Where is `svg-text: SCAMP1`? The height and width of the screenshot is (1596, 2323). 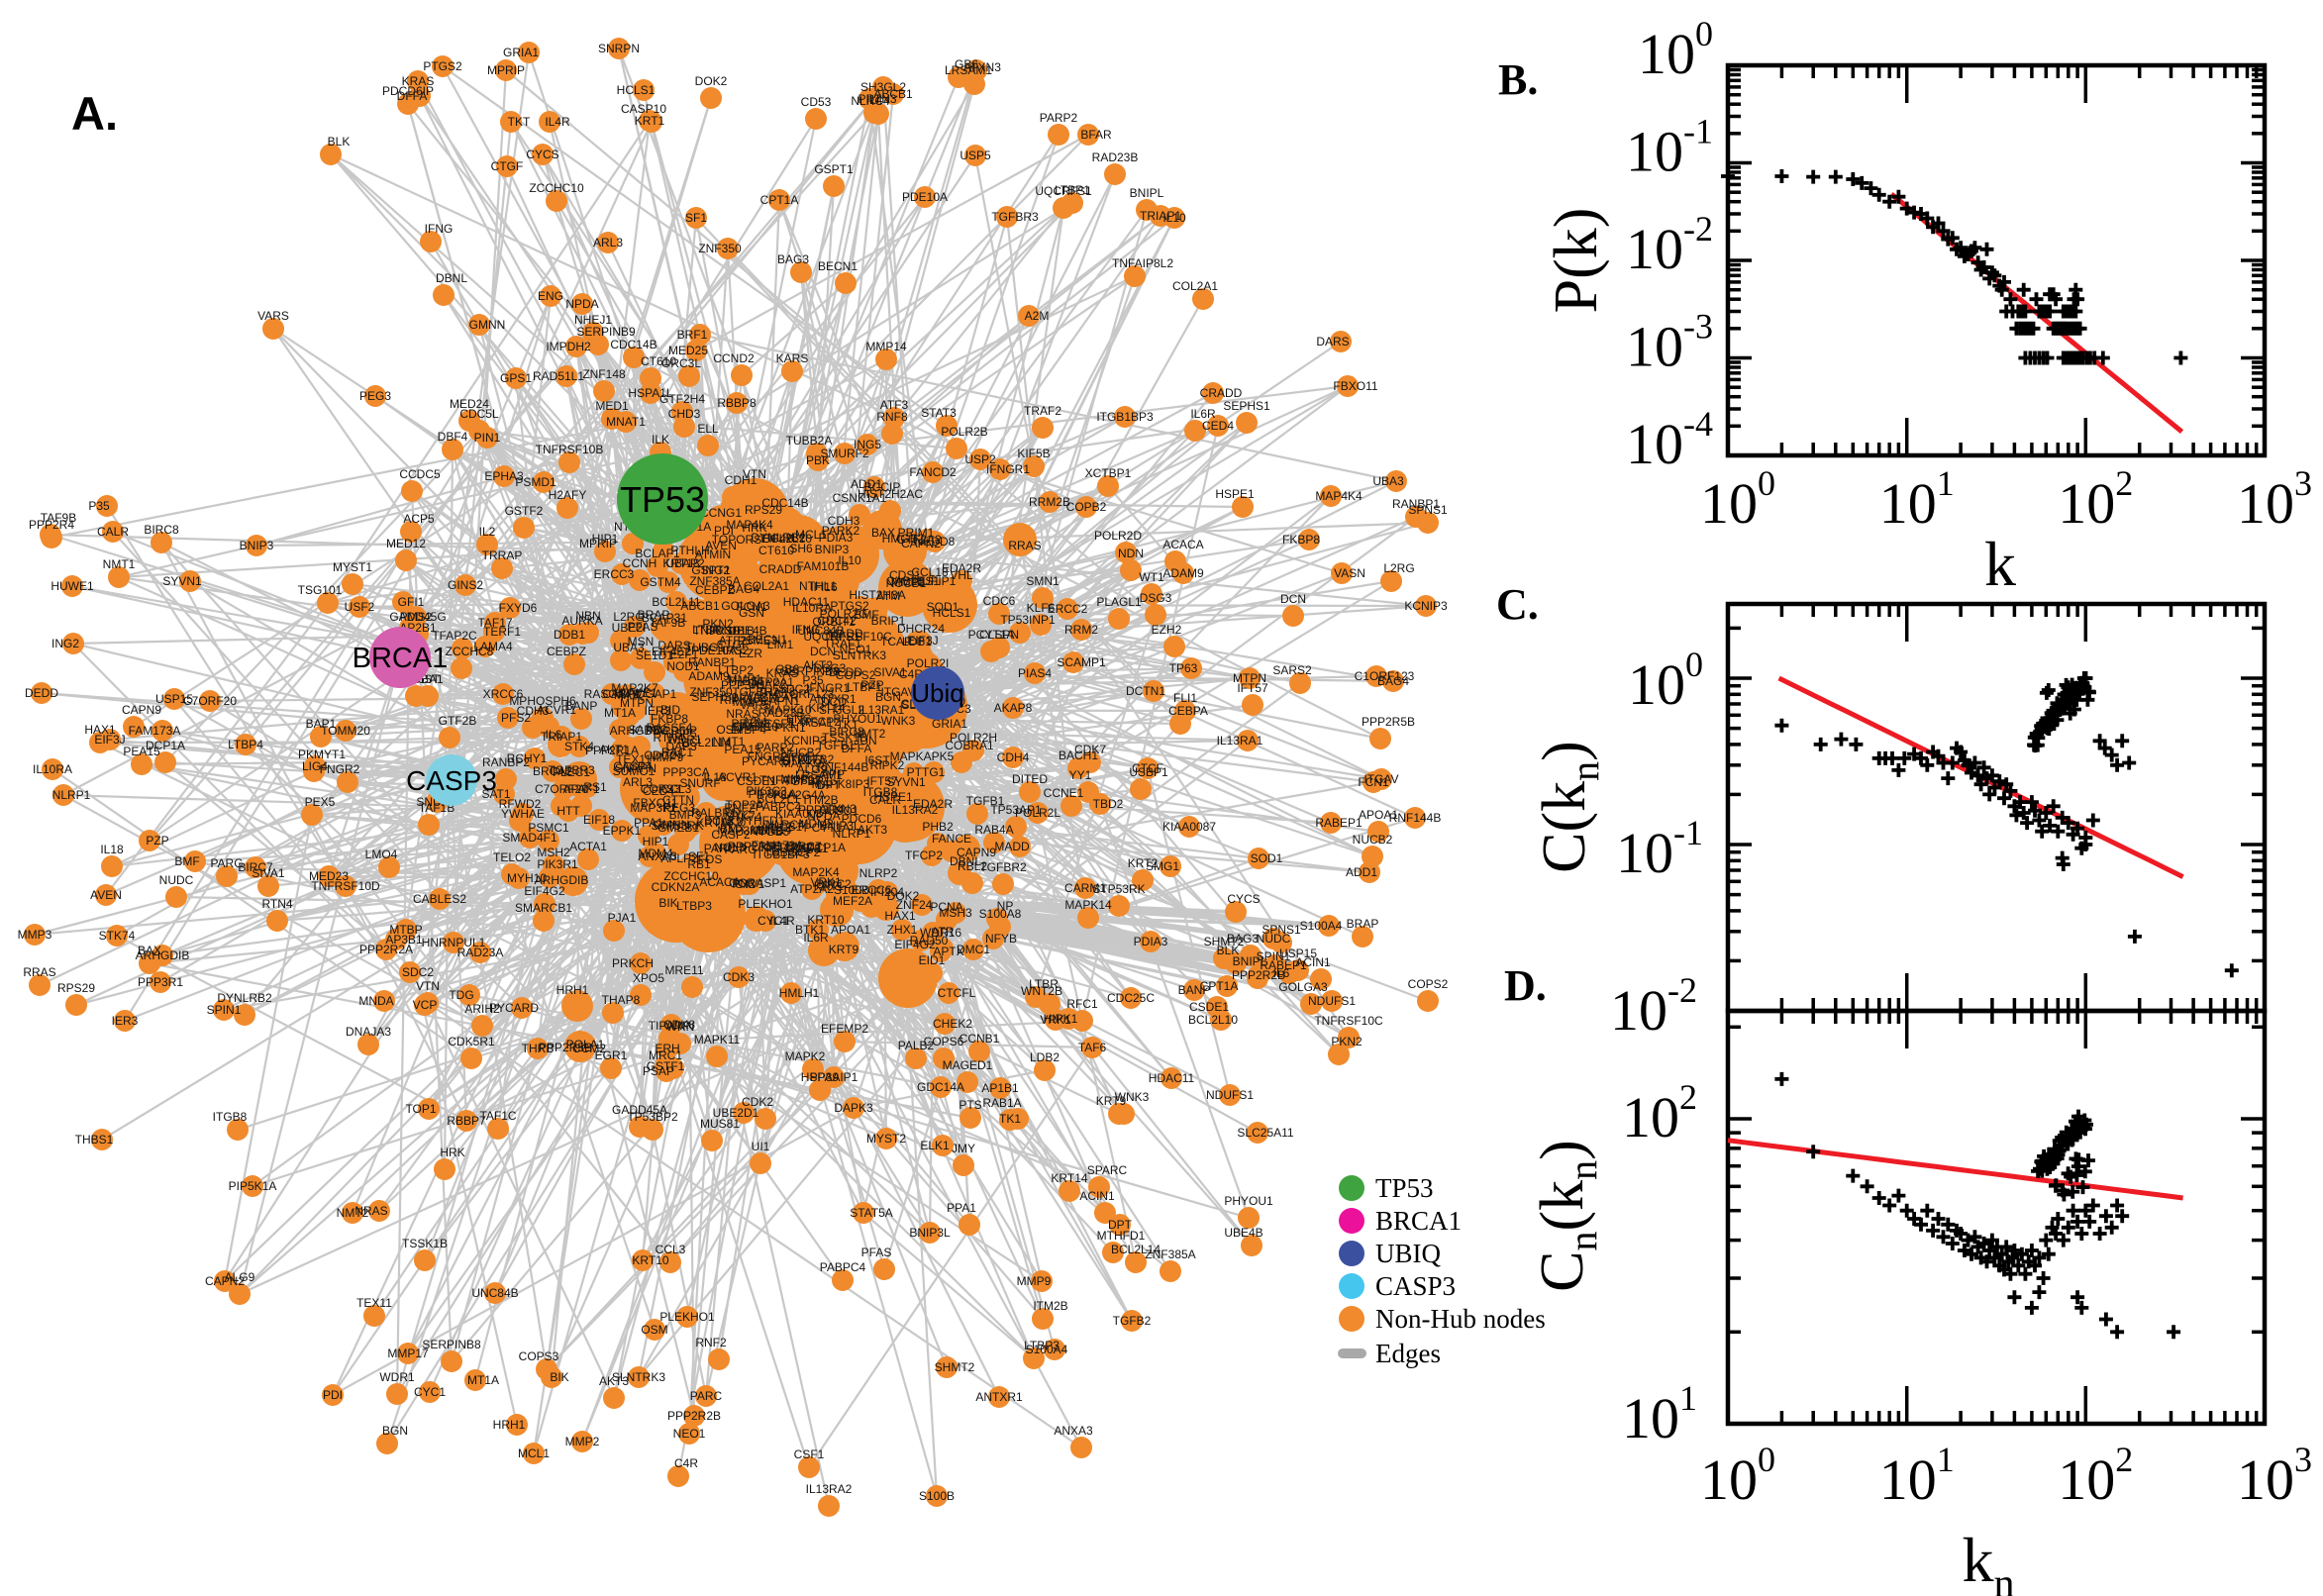 svg-text: SCAMP1 is located at coordinates (1081, 662).